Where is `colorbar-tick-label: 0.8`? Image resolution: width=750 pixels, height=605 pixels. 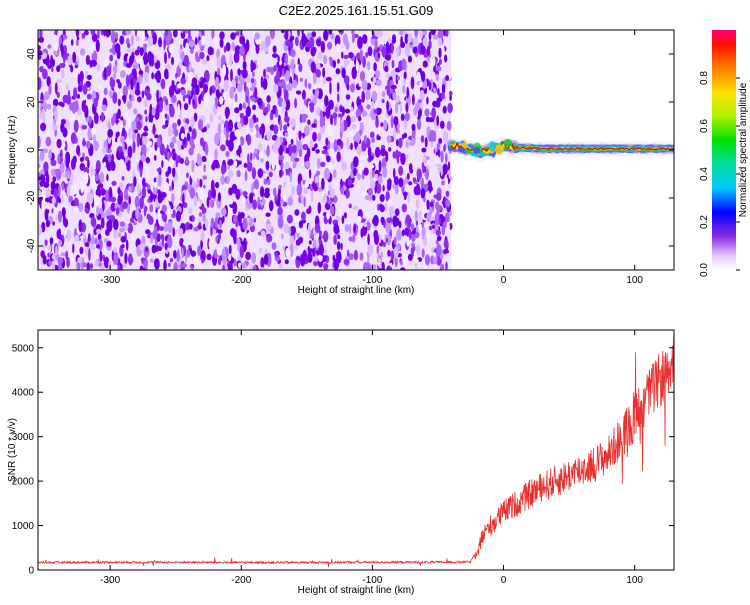 colorbar-tick-label: 0.8 is located at coordinates (704, 78).